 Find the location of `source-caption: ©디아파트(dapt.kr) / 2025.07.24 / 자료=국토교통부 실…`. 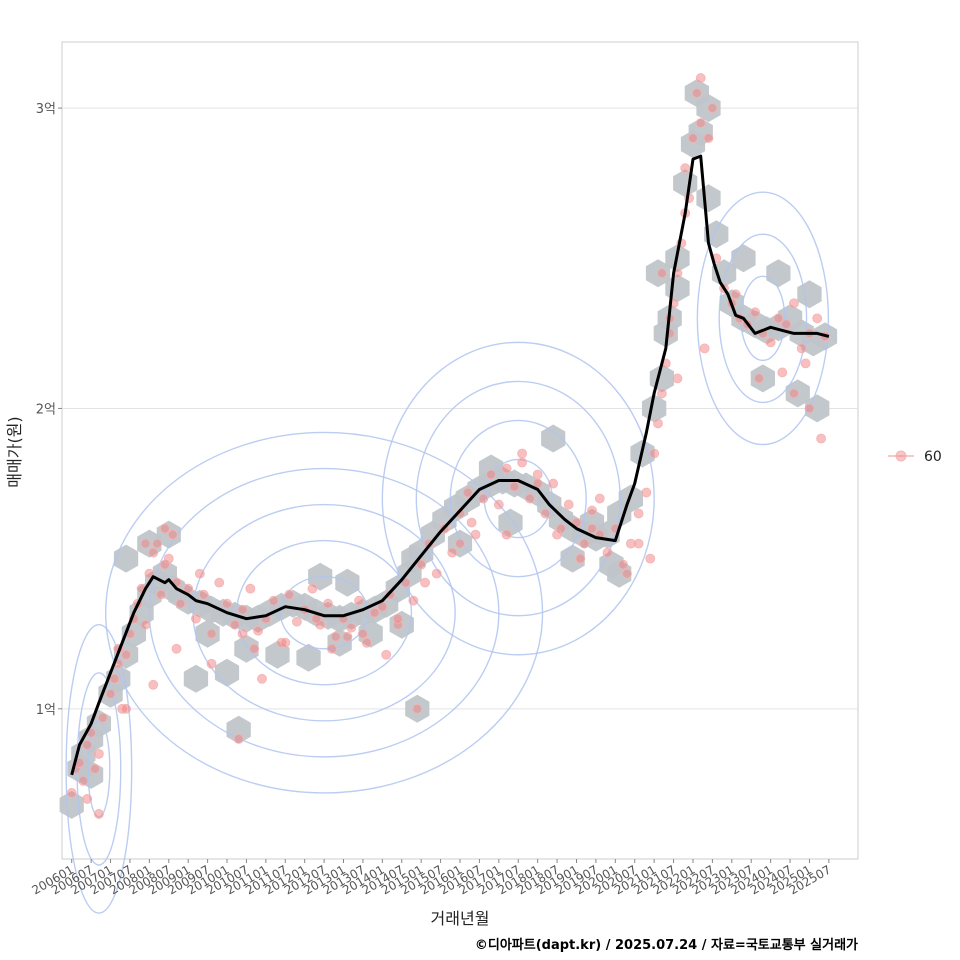

source-caption: ©디아파트(dapt.kr) / 2025.07.24 / 자료=국토교통부 실… is located at coordinates (666, 945).